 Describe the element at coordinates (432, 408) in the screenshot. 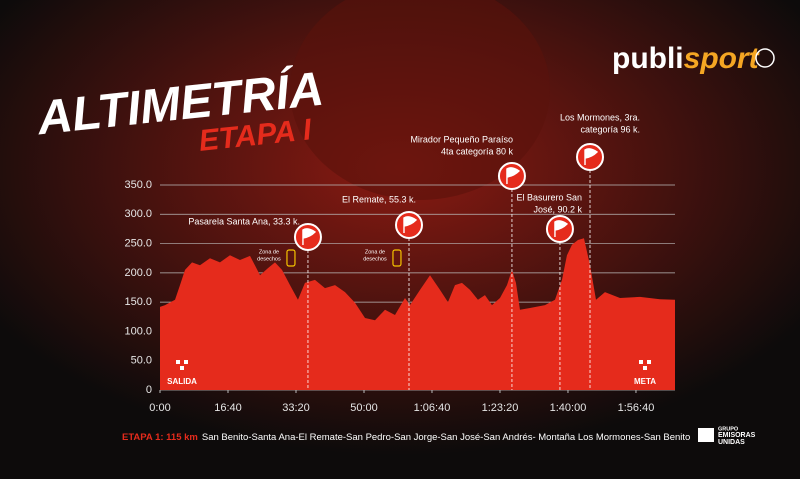

I see `x-tick-label: 1:06:40` at that location.